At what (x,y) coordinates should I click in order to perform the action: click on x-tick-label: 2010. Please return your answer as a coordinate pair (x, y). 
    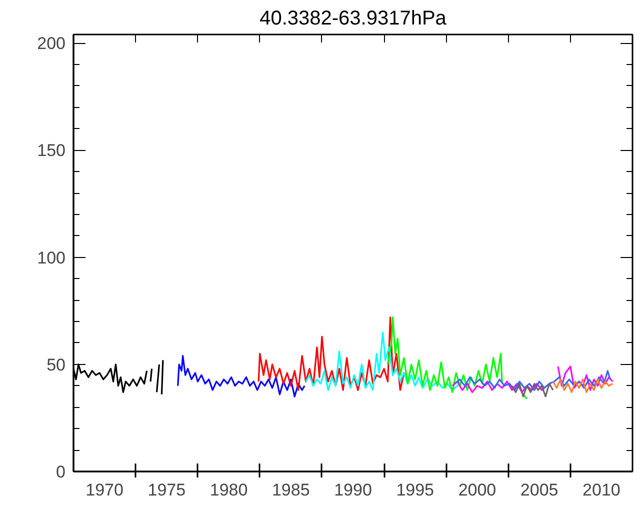
    Looking at the image, I should click on (601, 490).